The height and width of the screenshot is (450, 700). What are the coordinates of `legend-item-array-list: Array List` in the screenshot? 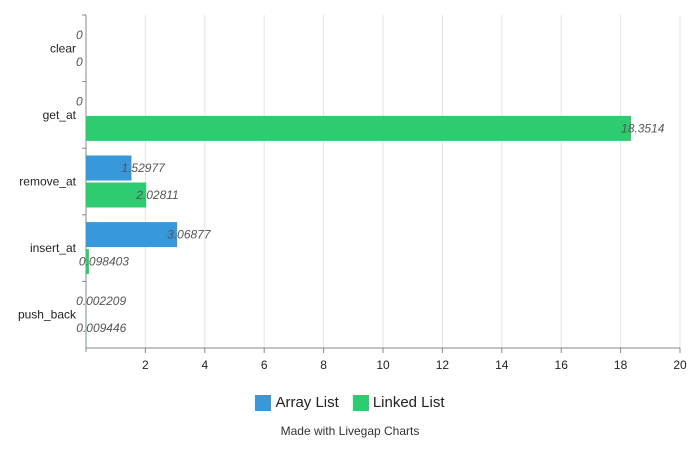 It's located at (297, 402).